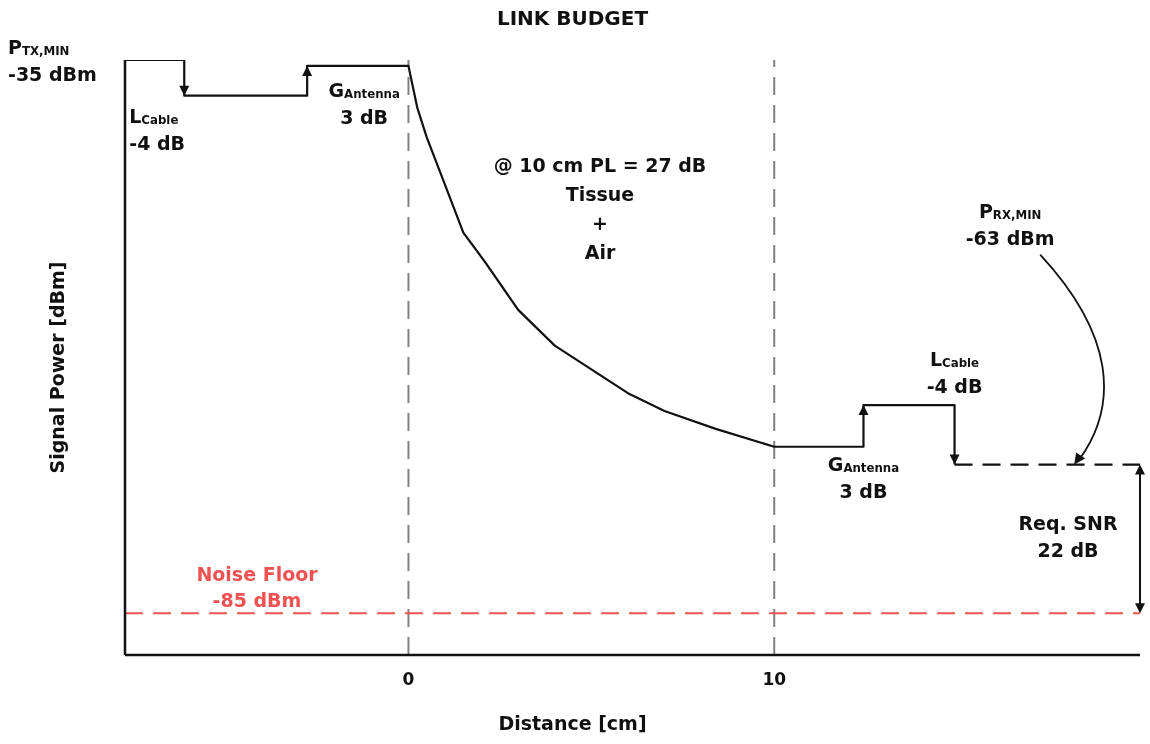 This screenshot has height=744, width=1150. What do you see at coordinates (408, 679) in the screenshot?
I see `x-tick-label: 0` at bounding box center [408, 679].